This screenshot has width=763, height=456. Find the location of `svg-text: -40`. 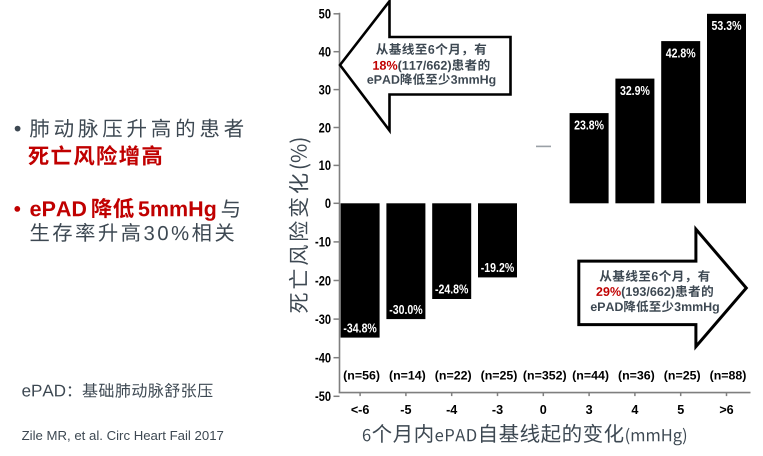

svg-text: -40 is located at coordinates (323, 357).